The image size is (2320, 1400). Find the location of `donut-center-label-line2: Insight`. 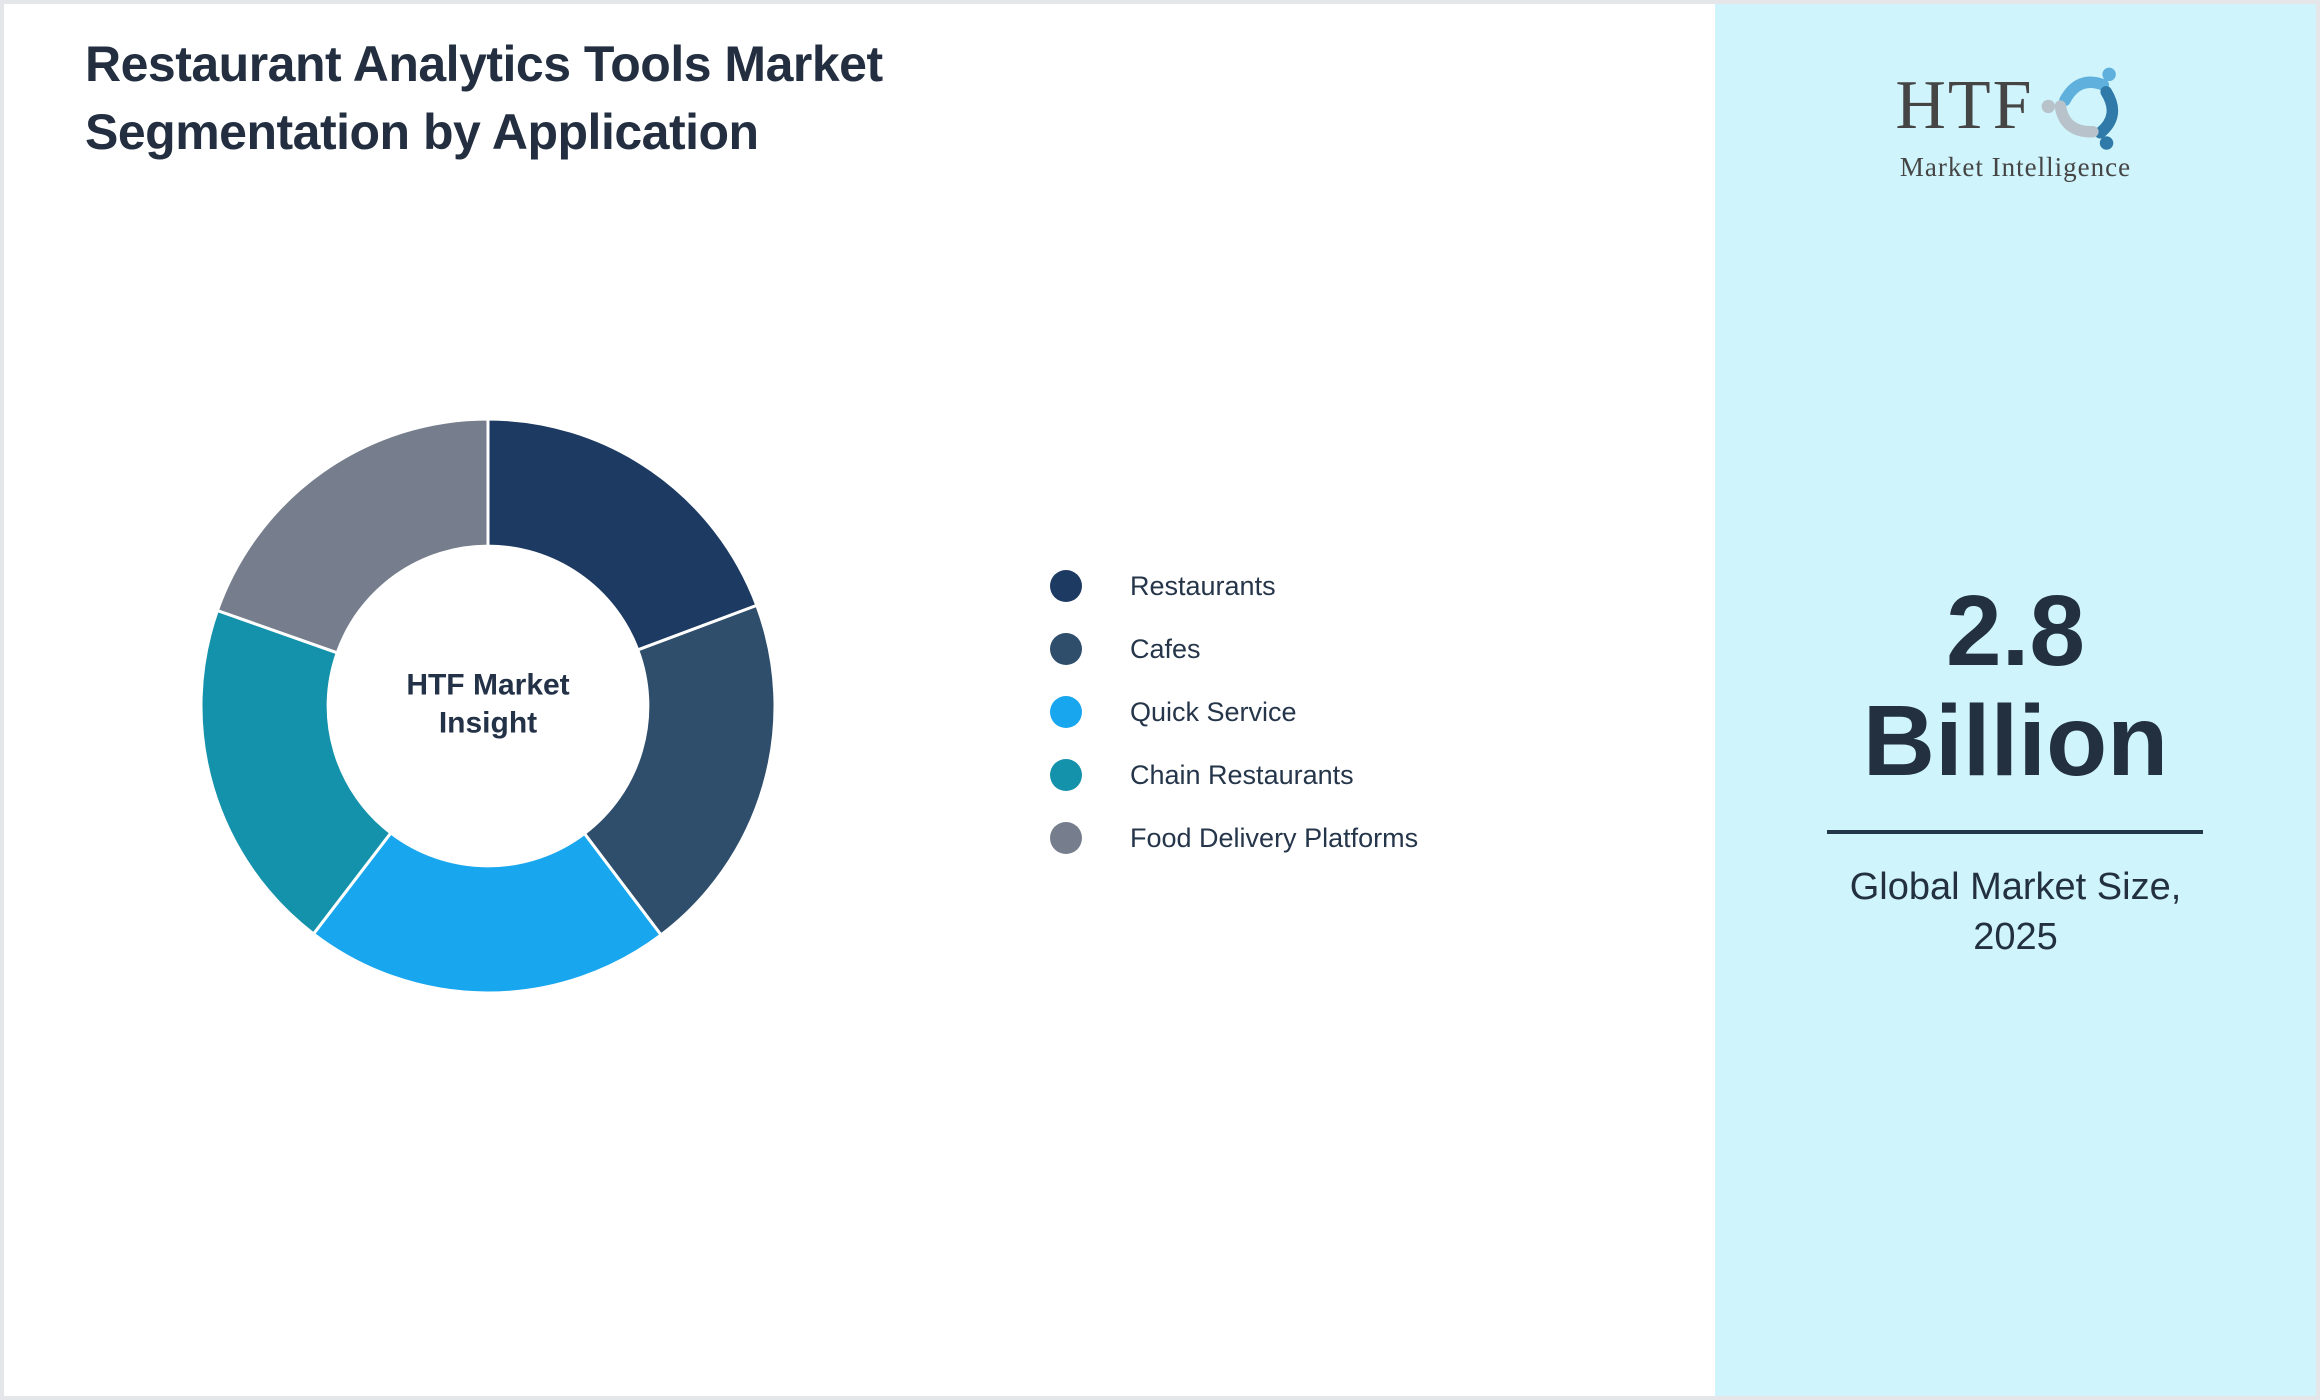

donut-center-label-line2: Insight is located at coordinates (488, 723).